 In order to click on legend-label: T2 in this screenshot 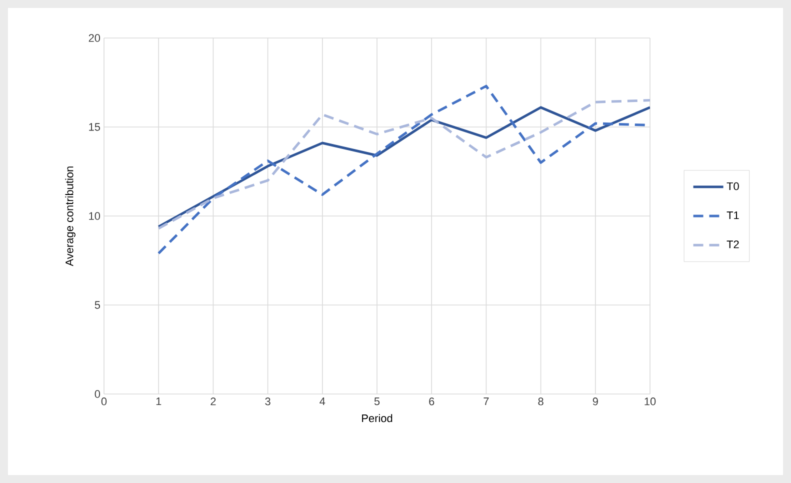, I will do `click(732, 244)`.